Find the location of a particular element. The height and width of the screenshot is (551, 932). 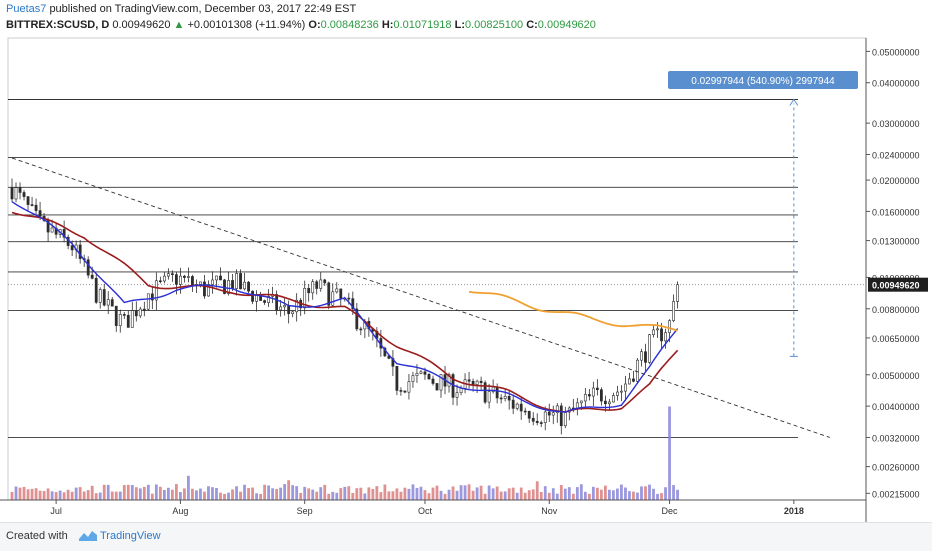

last-price-label-box is located at coordinates (898, 284).